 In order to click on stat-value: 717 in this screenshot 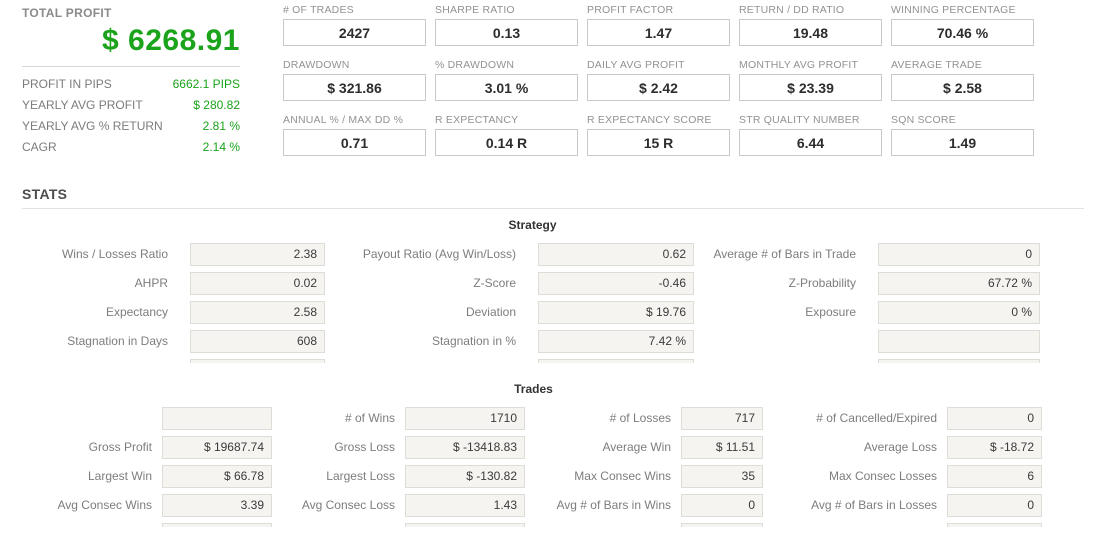, I will do `click(722, 418)`.